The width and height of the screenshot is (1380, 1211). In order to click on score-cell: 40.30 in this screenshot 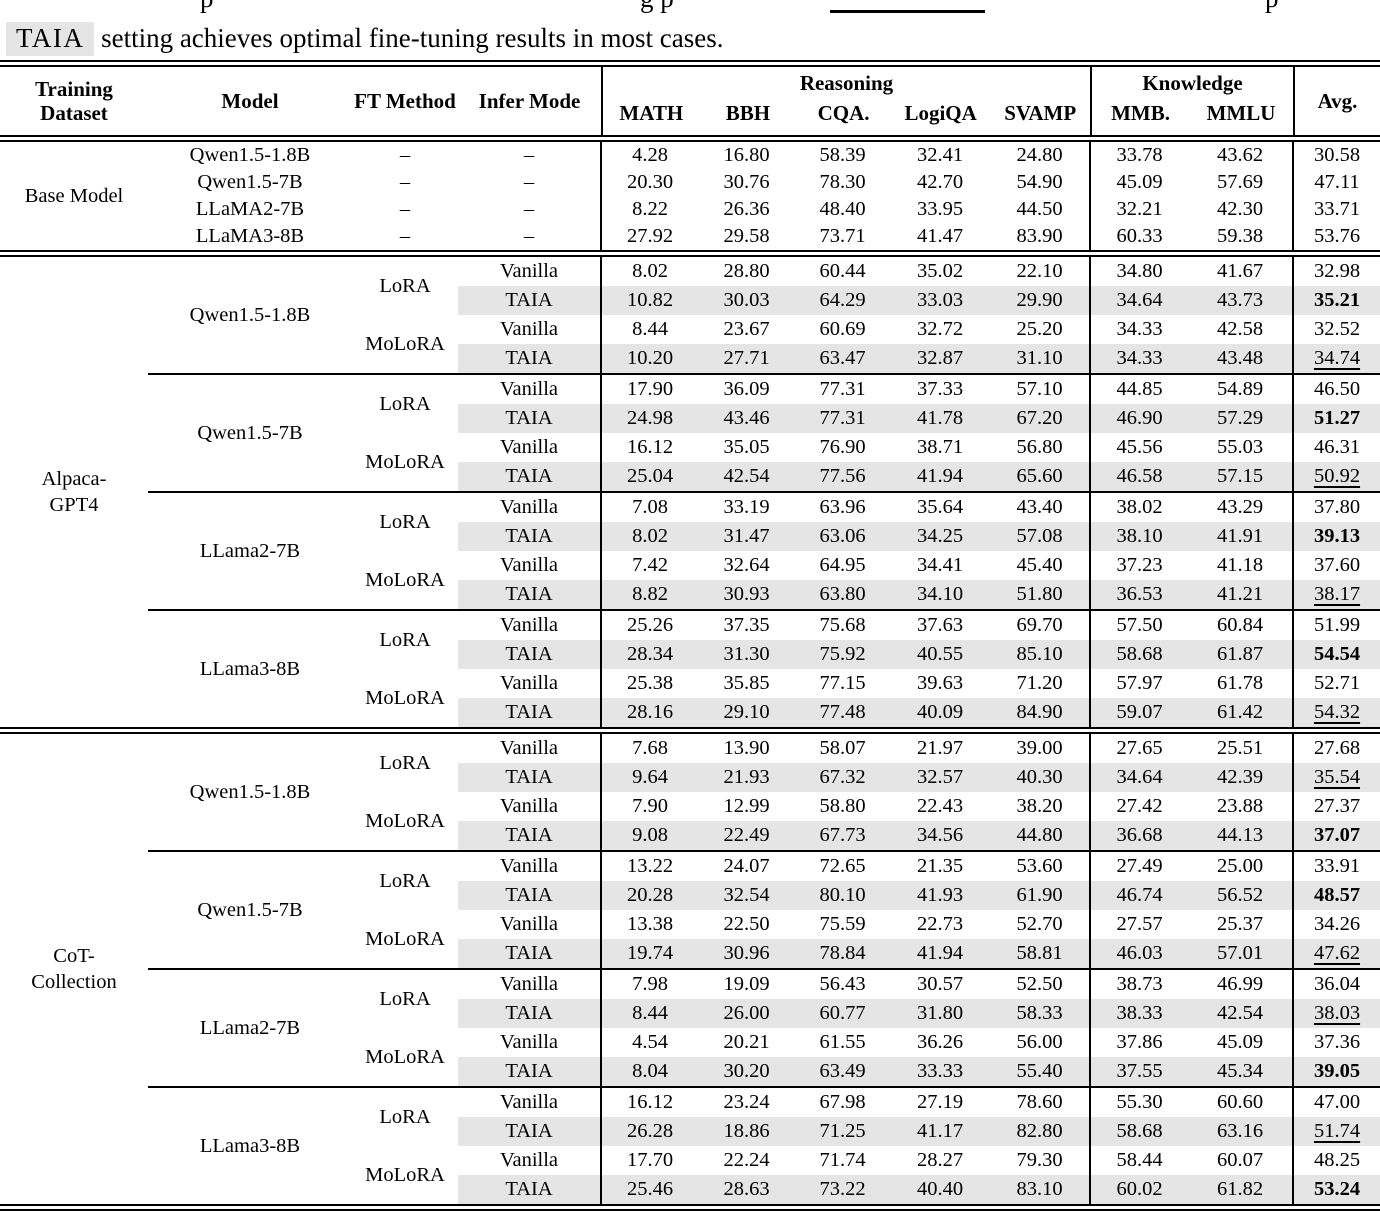, I will do `click(1040, 777)`.